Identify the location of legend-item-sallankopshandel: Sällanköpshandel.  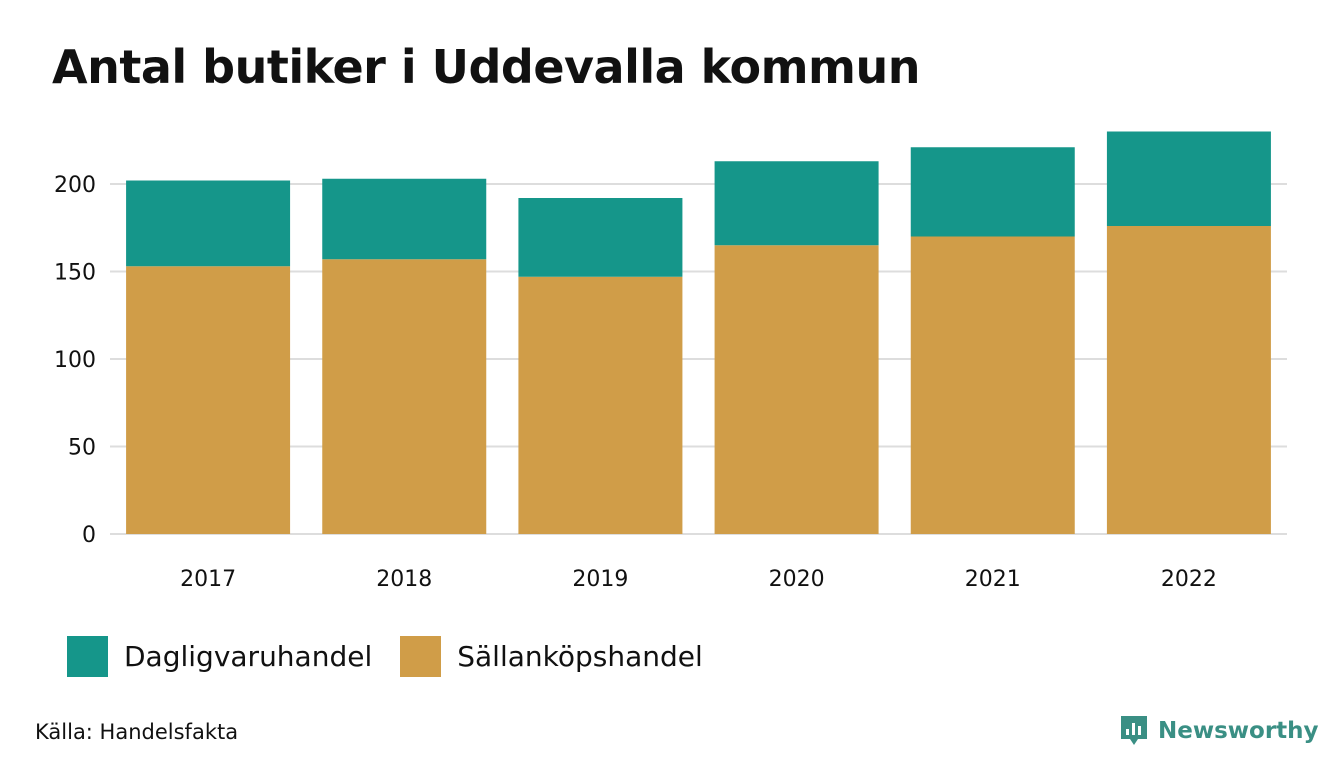
(551, 656).